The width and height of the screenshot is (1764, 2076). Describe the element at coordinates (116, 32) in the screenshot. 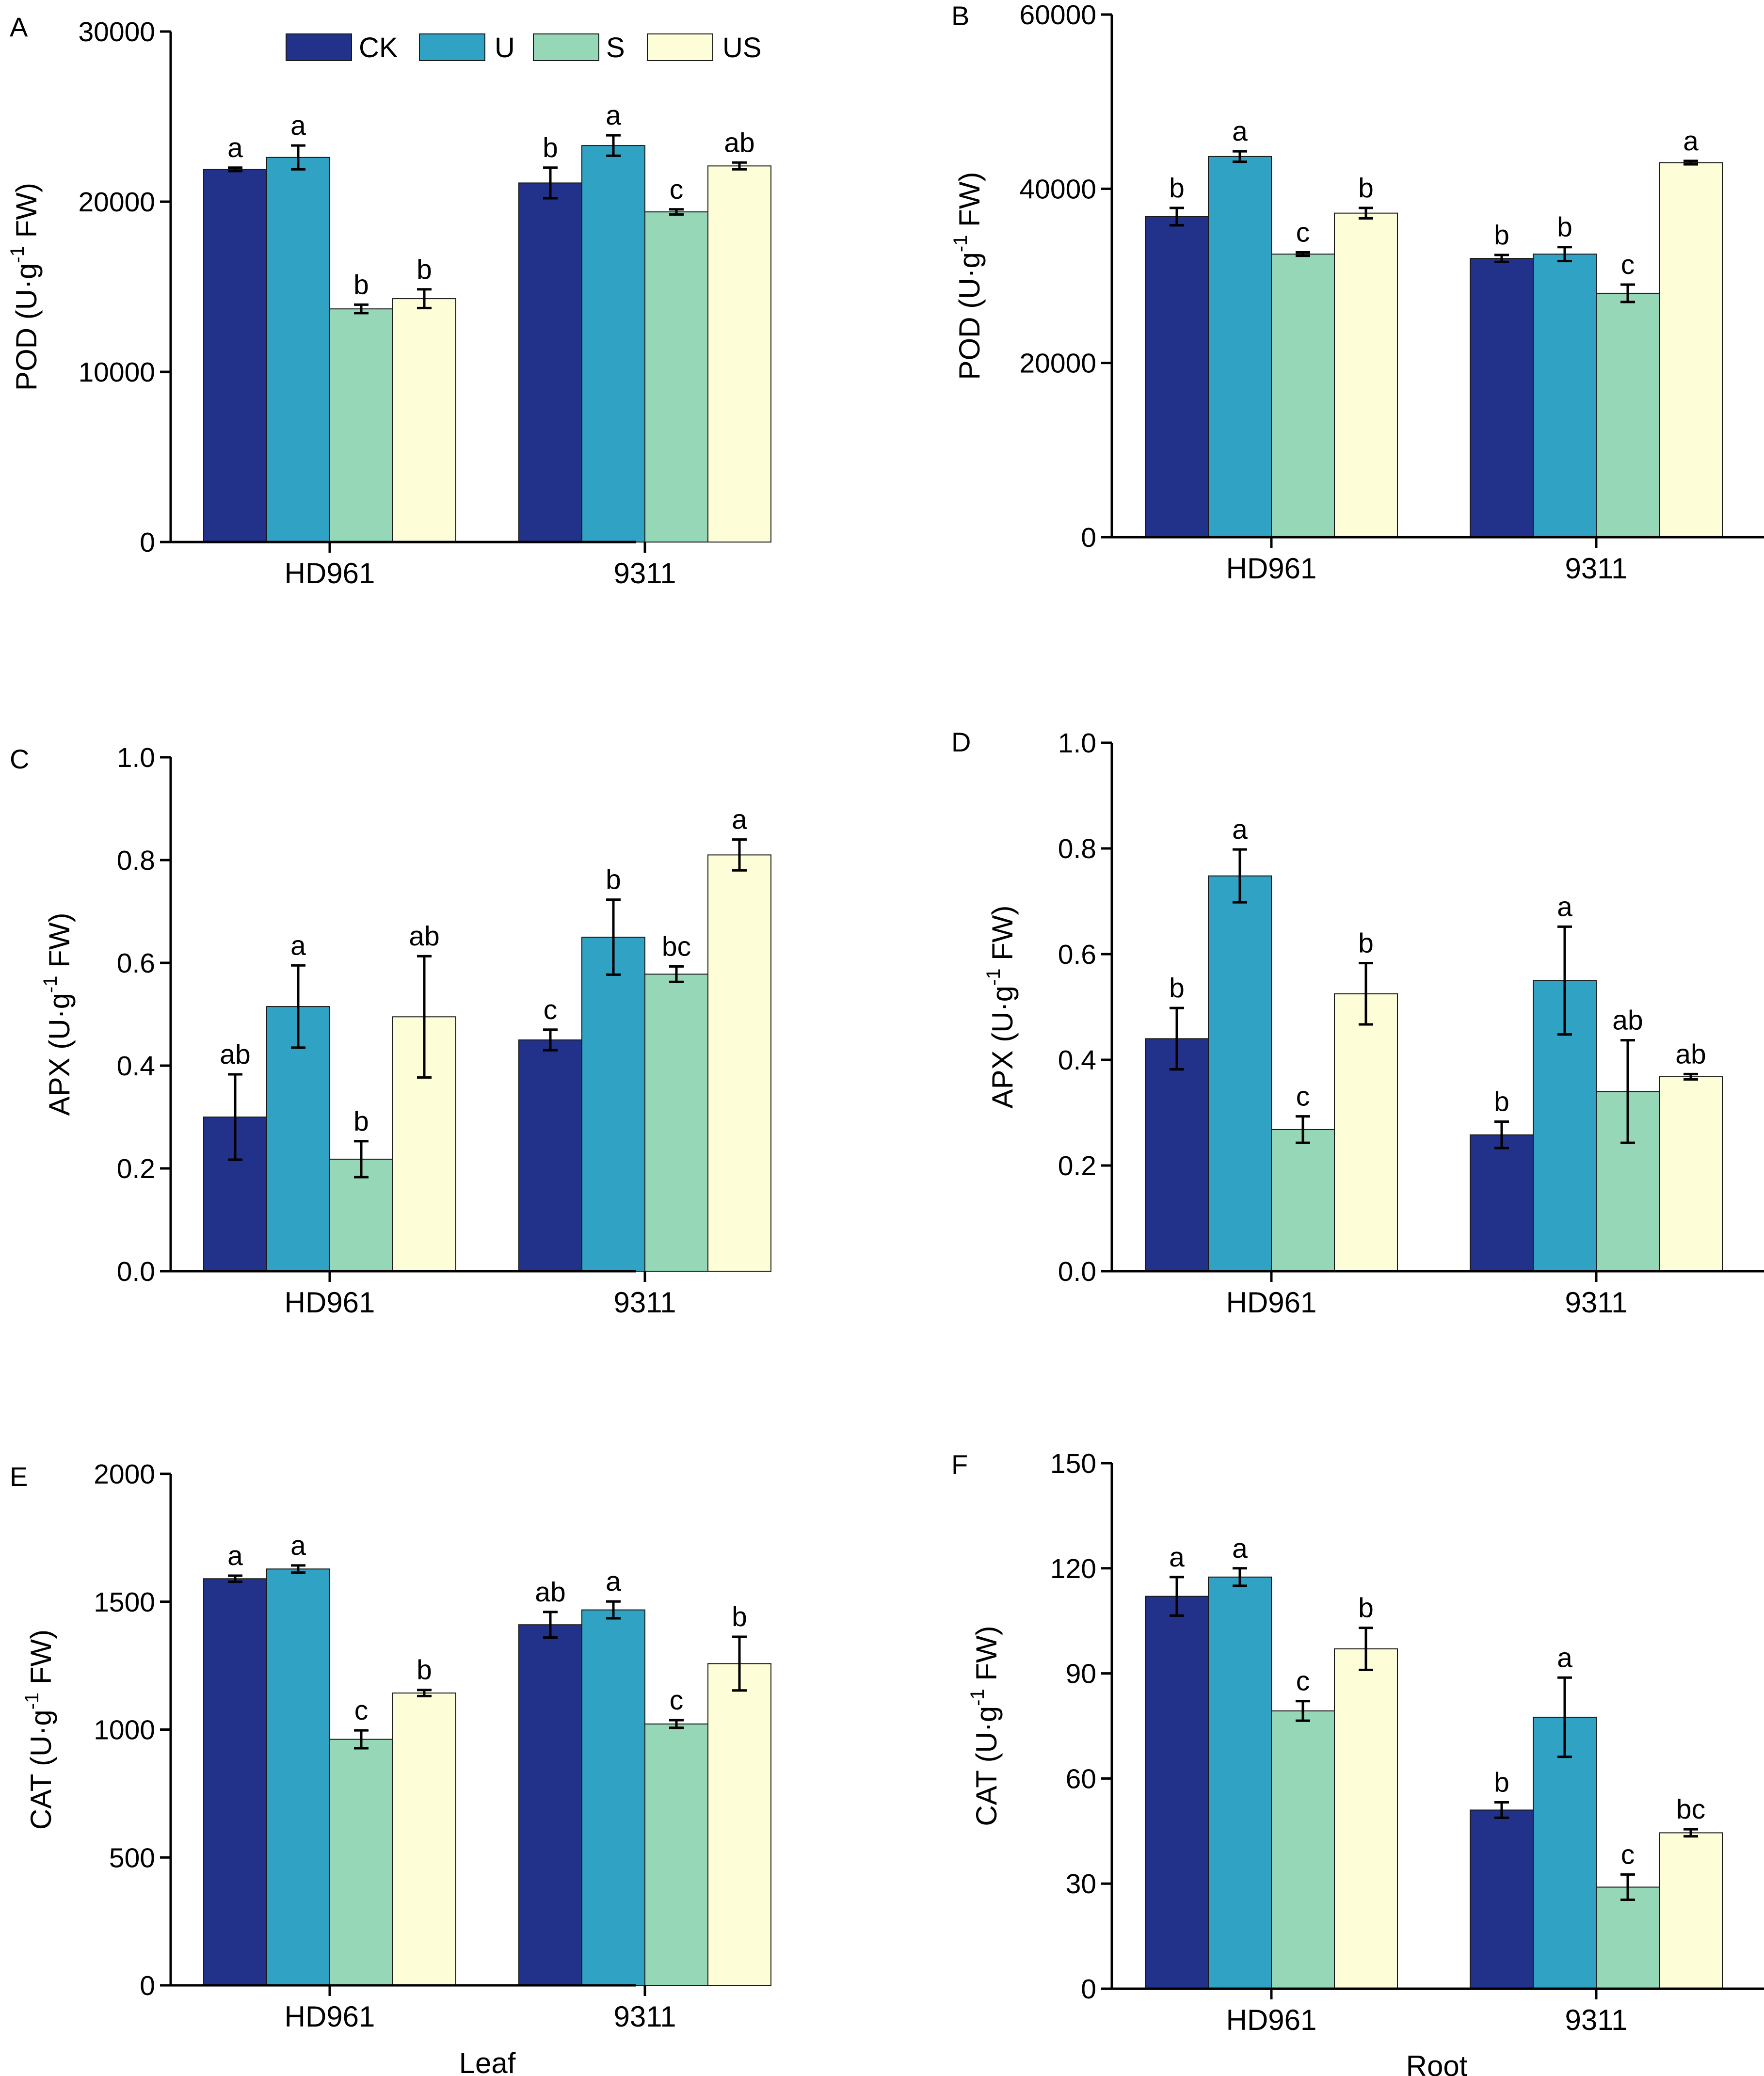

I see `y-tick-label: 30000` at that location.